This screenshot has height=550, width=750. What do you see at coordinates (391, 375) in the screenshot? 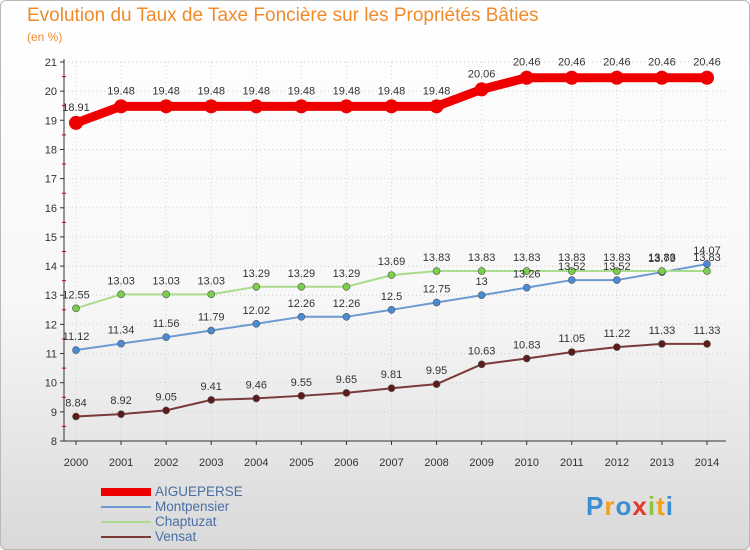
I see `data-label-vensat: 9.81` at bounding box center [391, 375].